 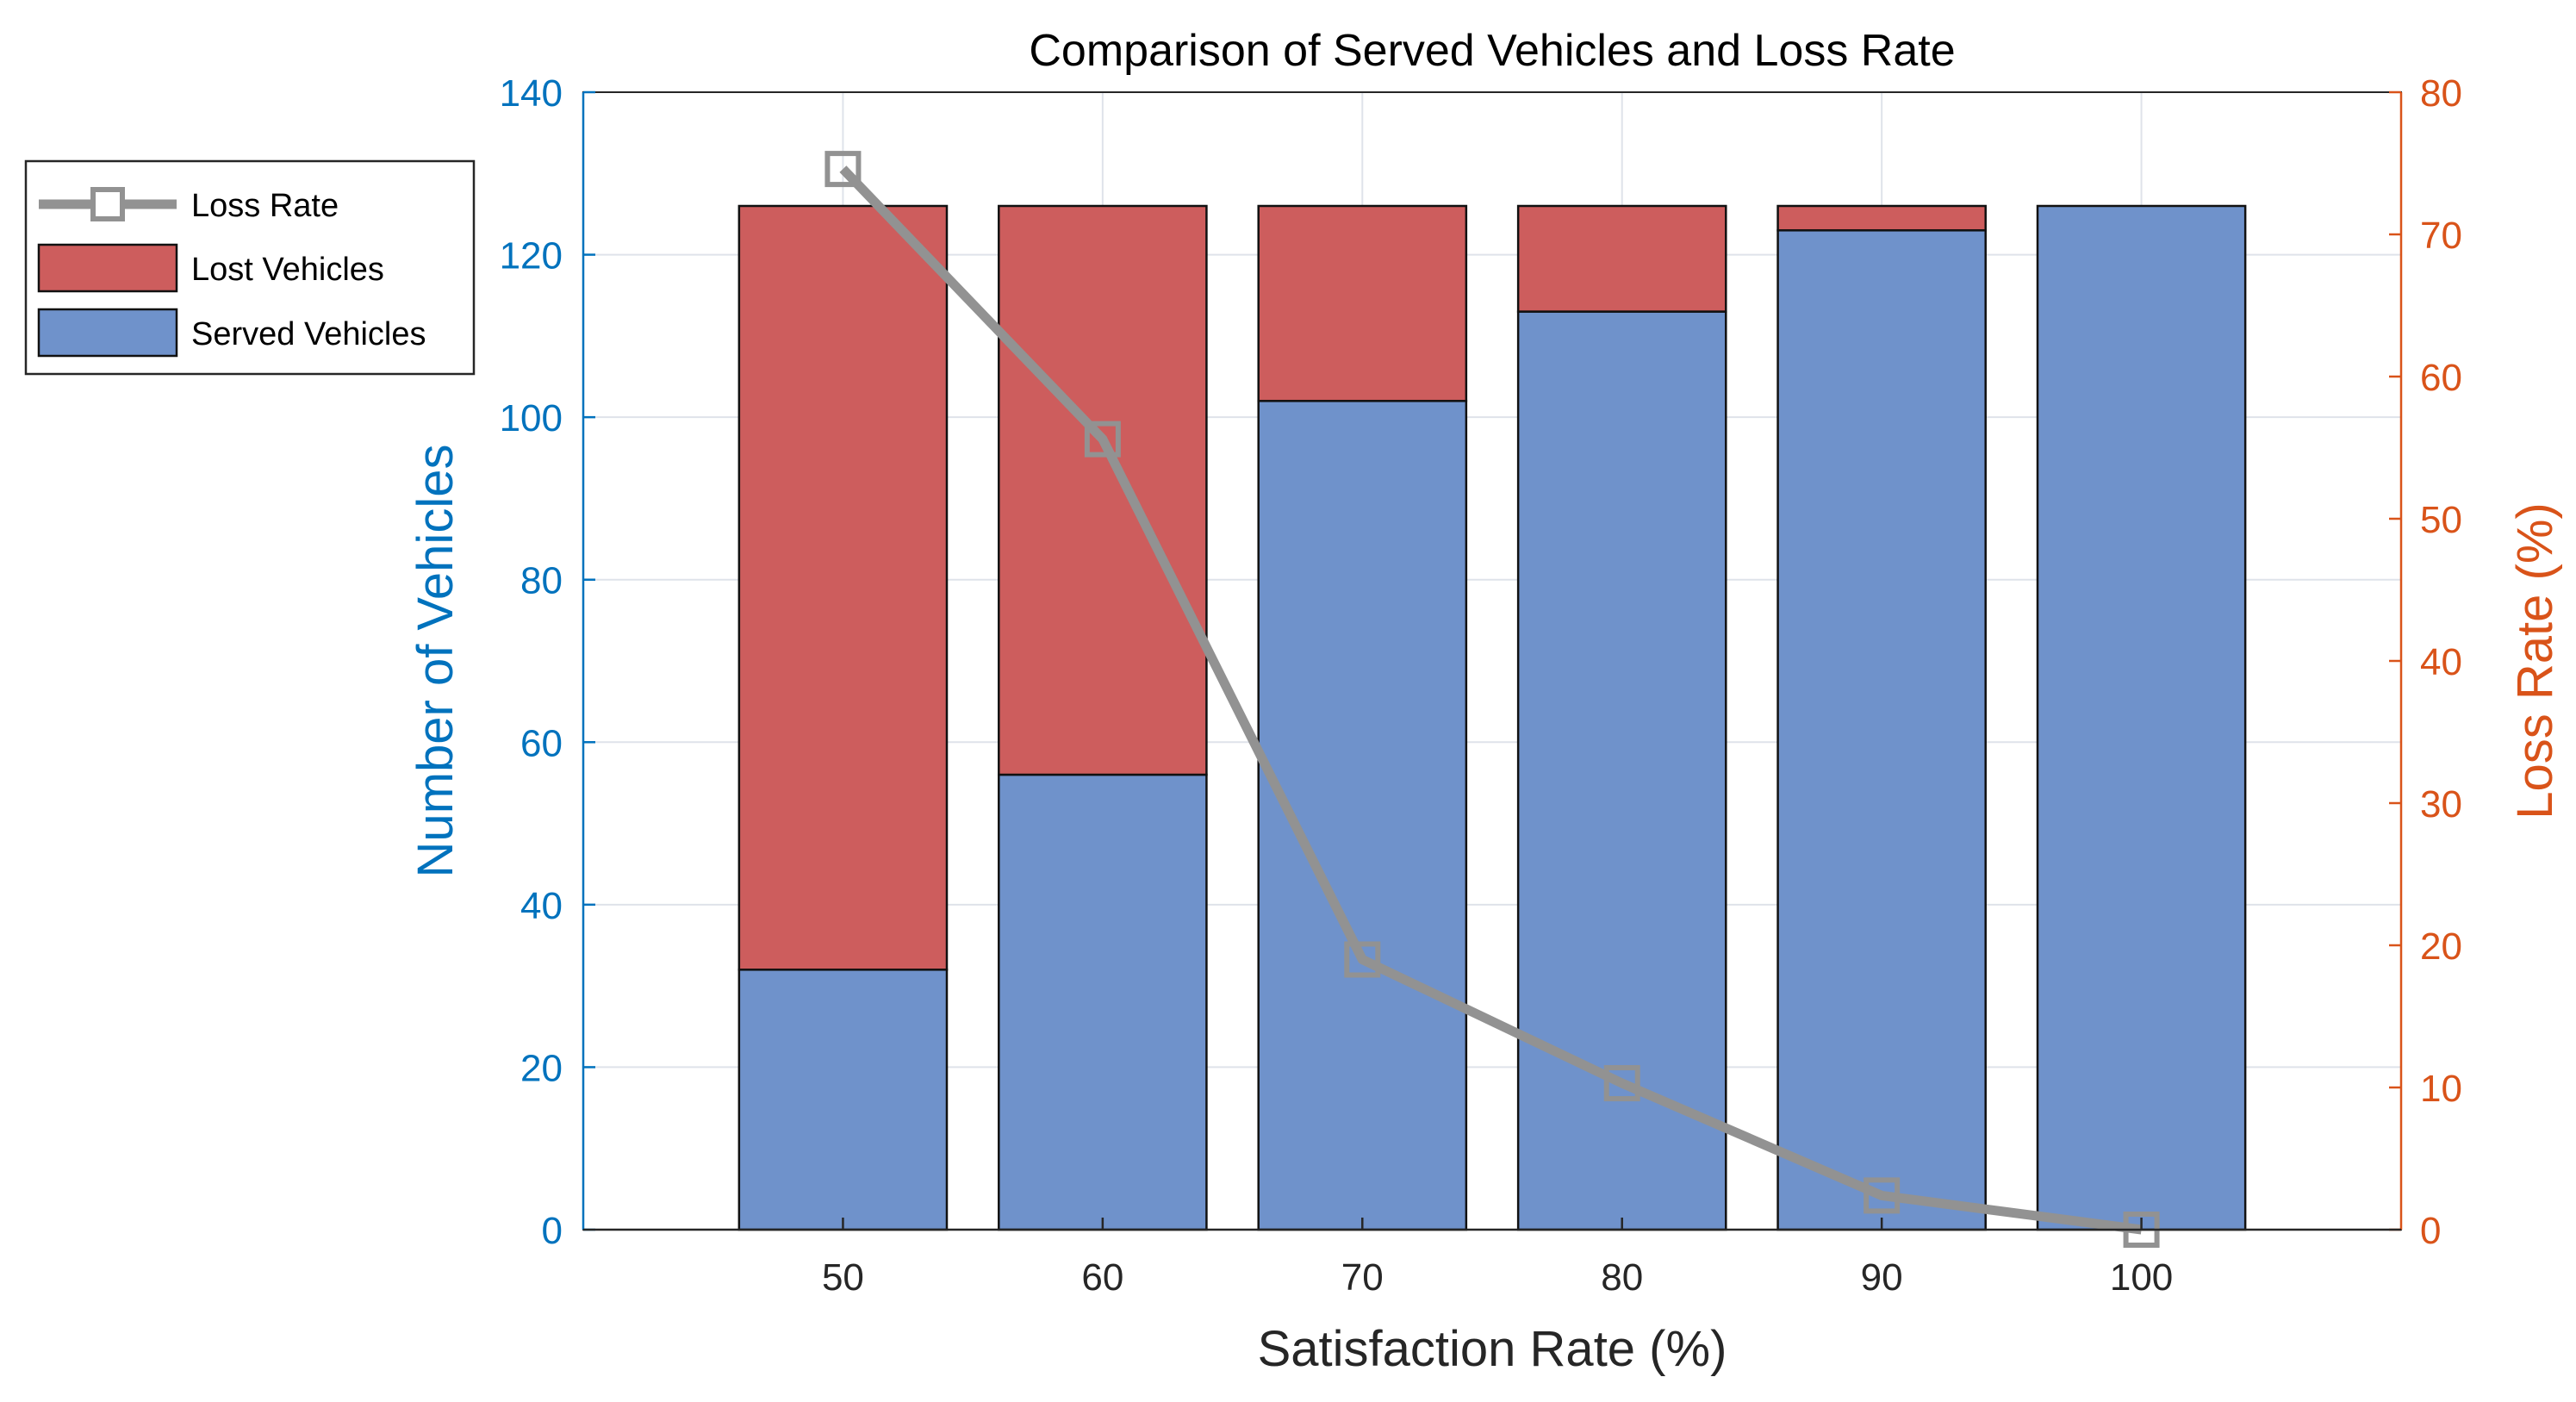 I want to click on y-tick-label-right: 0, so click(x=2431, y=1231).